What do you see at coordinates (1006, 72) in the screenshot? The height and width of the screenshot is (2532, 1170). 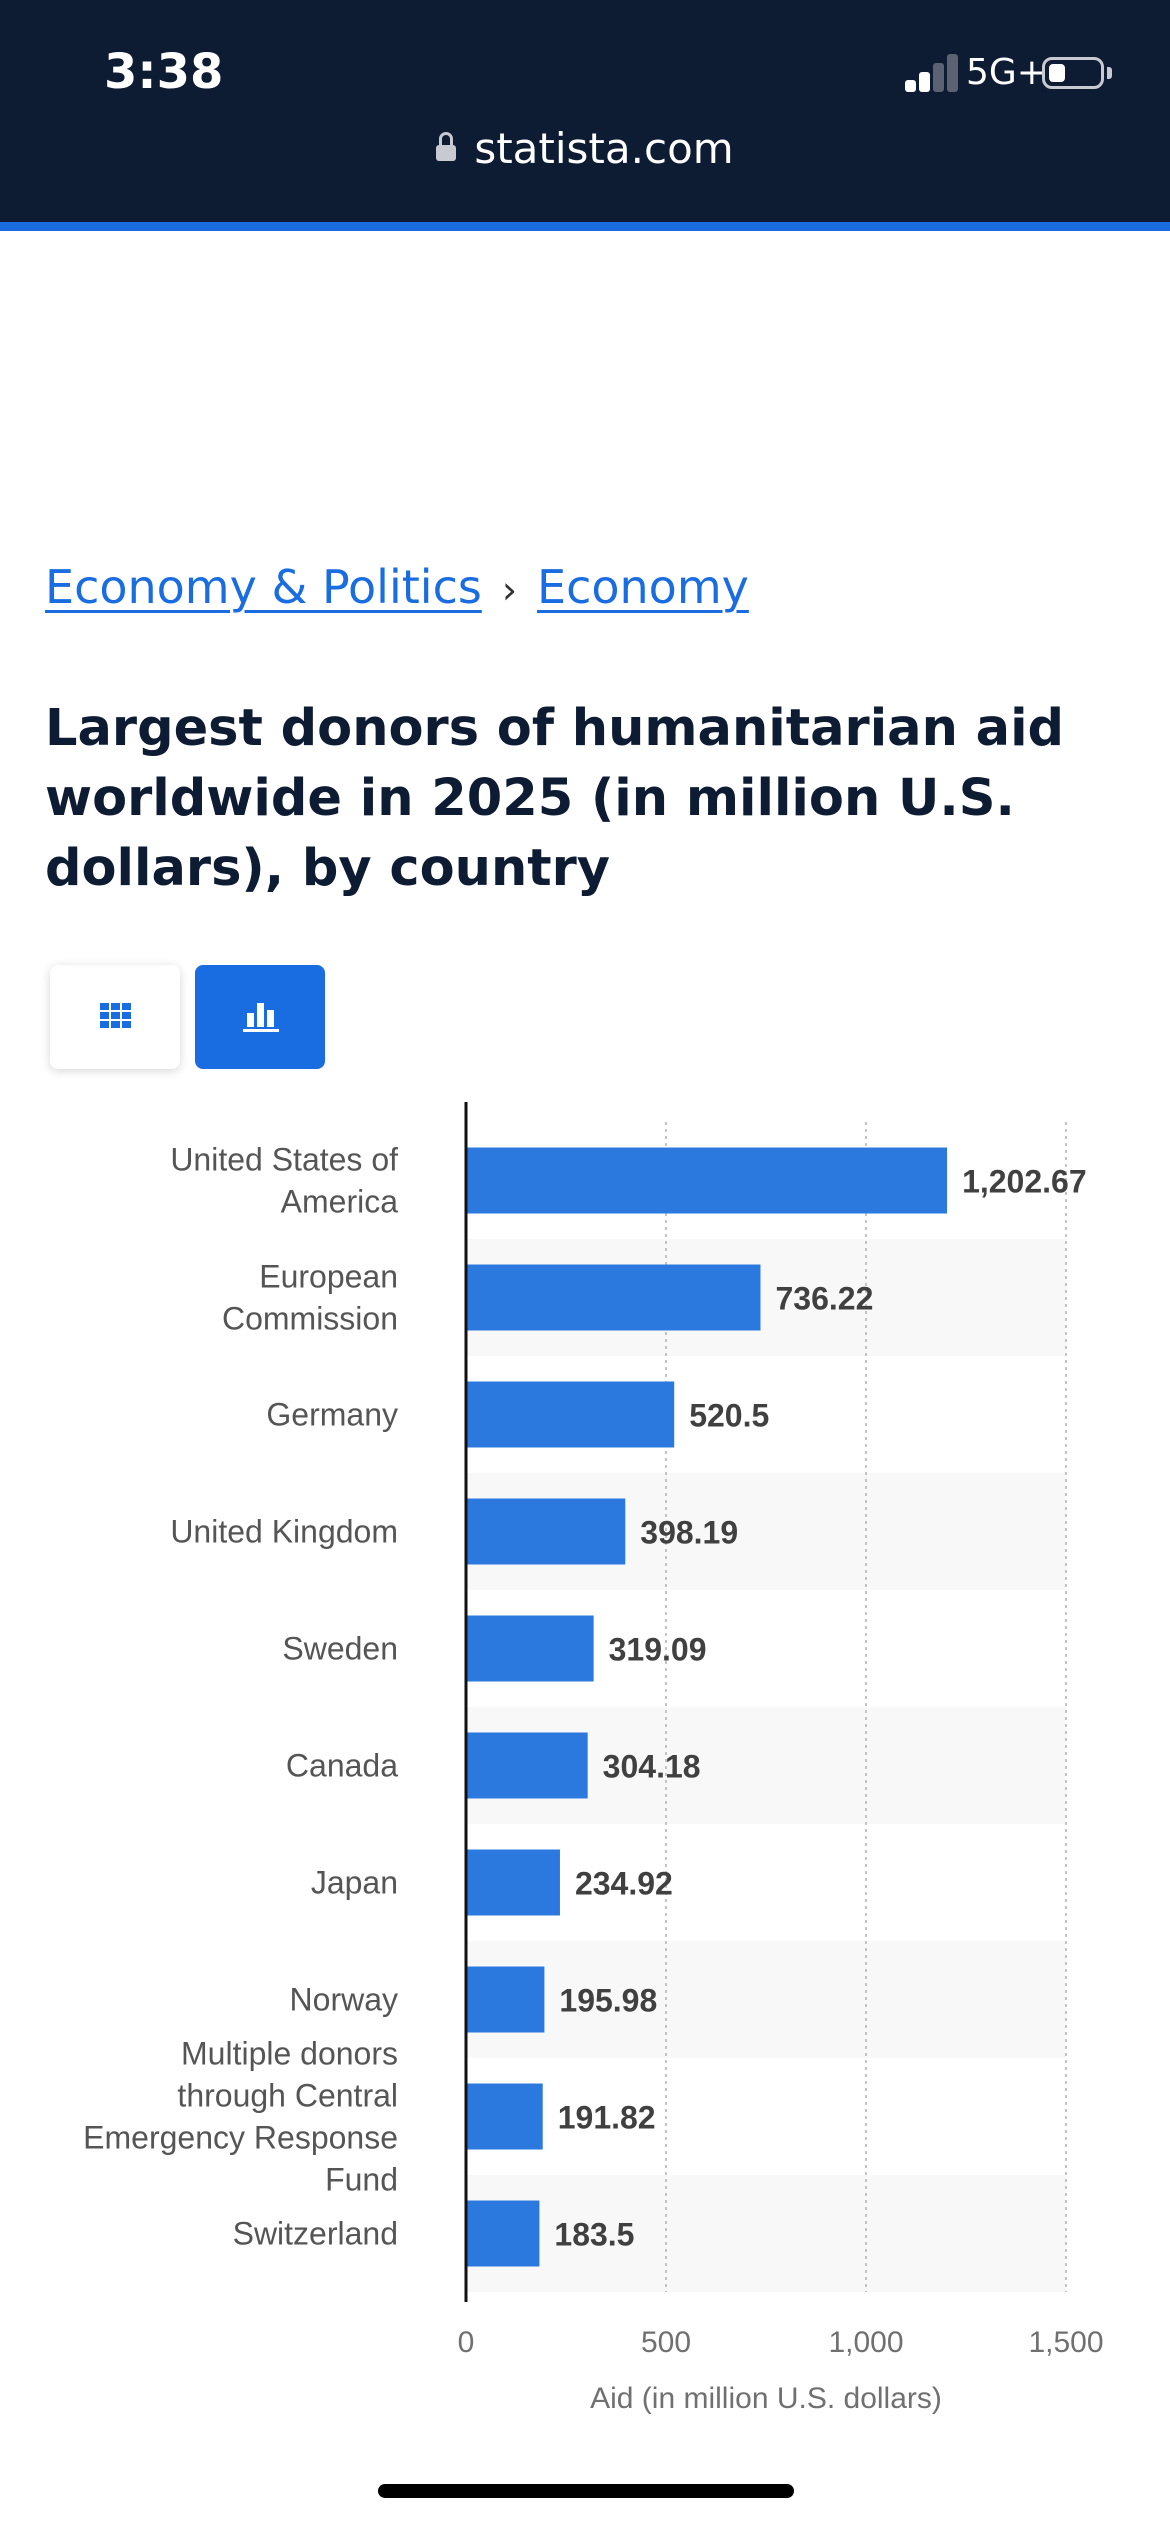 I see `network-type: 5G+` at bounding box center [1006, 72].